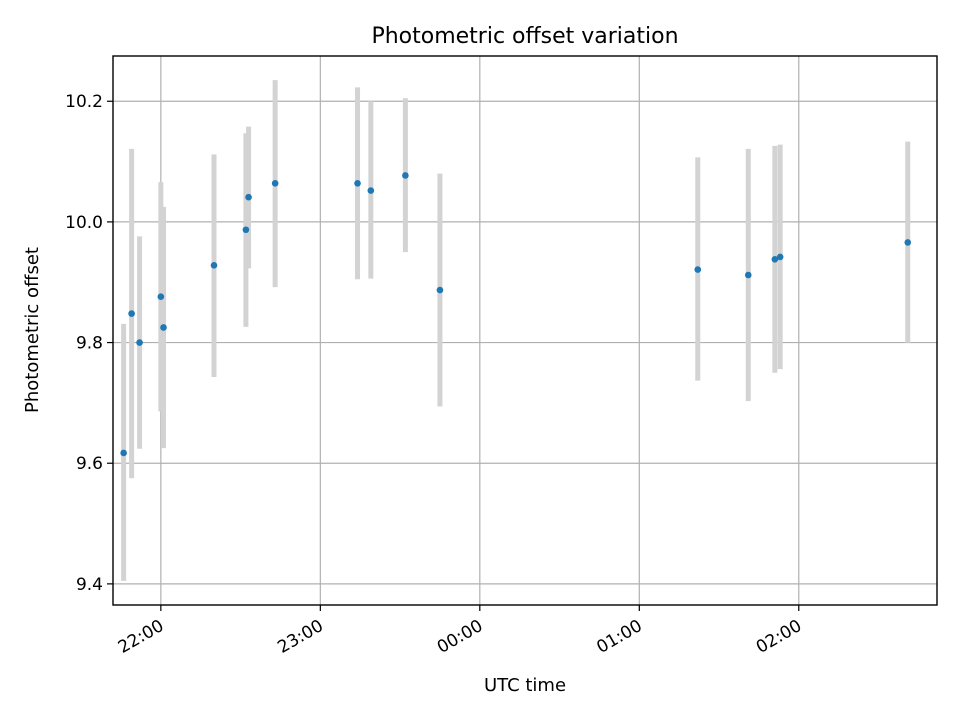 Image resolution: width=960 pixels, height=720 pixels. I want to click on y-tick-label: 10.2, so click(84, 102).